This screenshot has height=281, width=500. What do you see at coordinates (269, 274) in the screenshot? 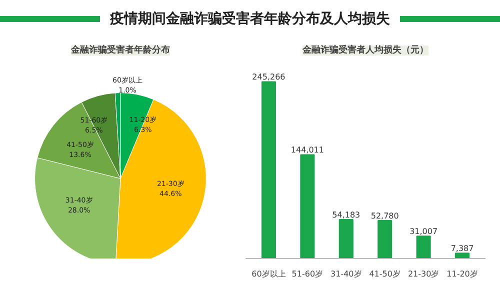
I see `x-tick-label: 60岁以上` at bounding box center [269, 274].